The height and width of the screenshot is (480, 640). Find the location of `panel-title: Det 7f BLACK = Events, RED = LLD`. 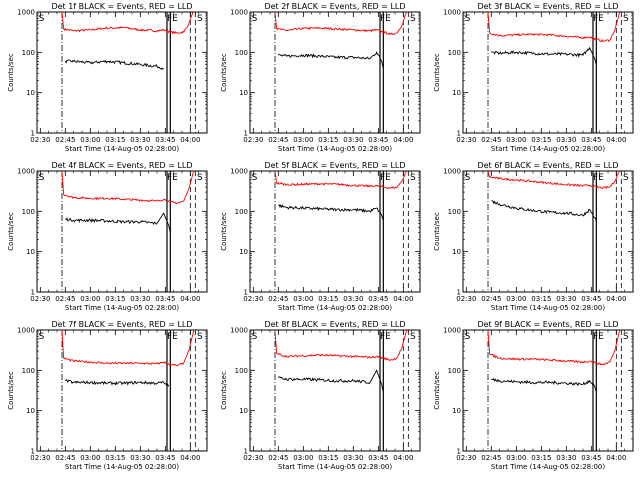

panel-title: Det 7f BLACK = Events, RED = LLD is located at coordinates (121, 324).